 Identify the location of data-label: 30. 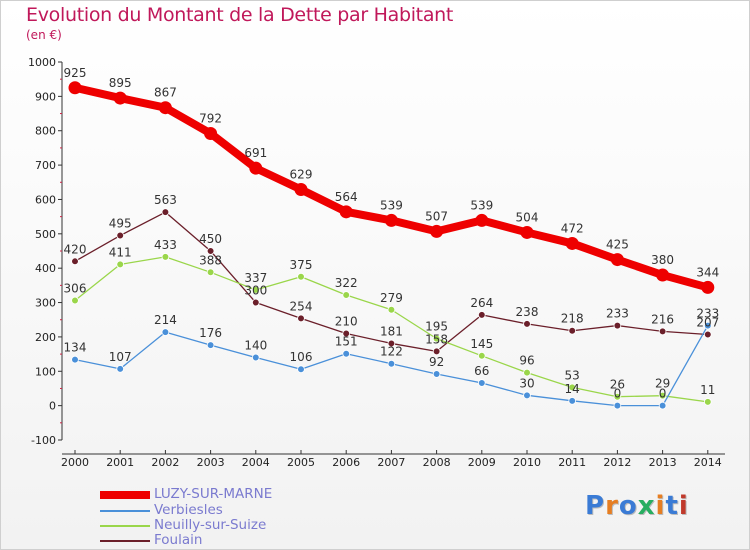
(526, 383).